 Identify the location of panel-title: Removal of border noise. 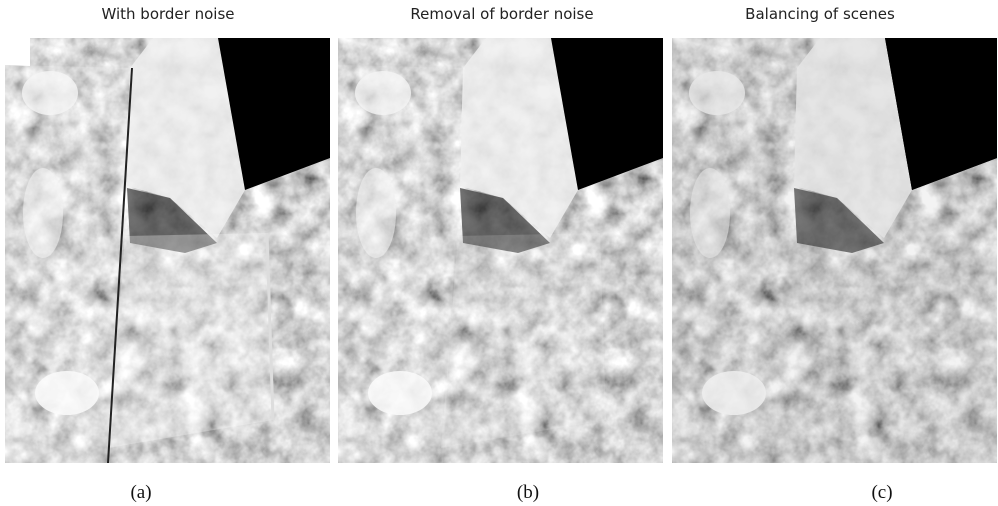
(501, 14).